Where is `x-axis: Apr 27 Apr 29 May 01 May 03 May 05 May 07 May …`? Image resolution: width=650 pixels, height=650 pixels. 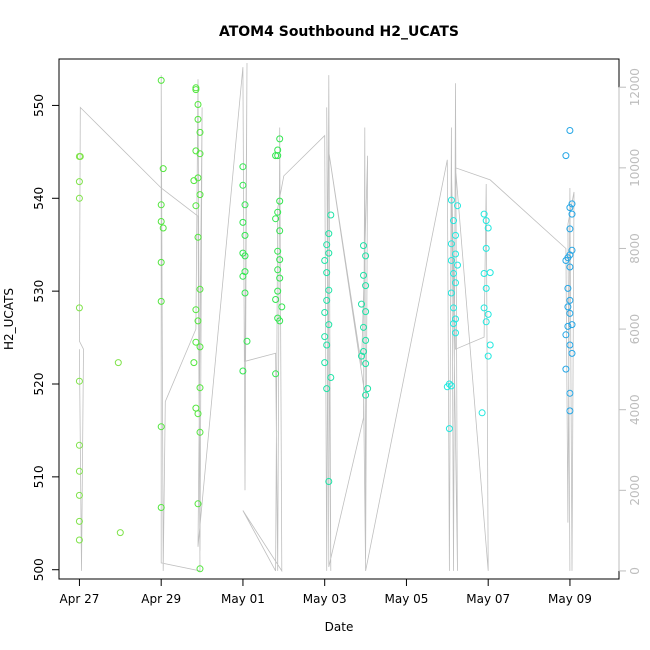 x-axis: Apr 27 Apr 29 May 01 May 03 May 05 May 07 May … is located at coordinates (326, 592).